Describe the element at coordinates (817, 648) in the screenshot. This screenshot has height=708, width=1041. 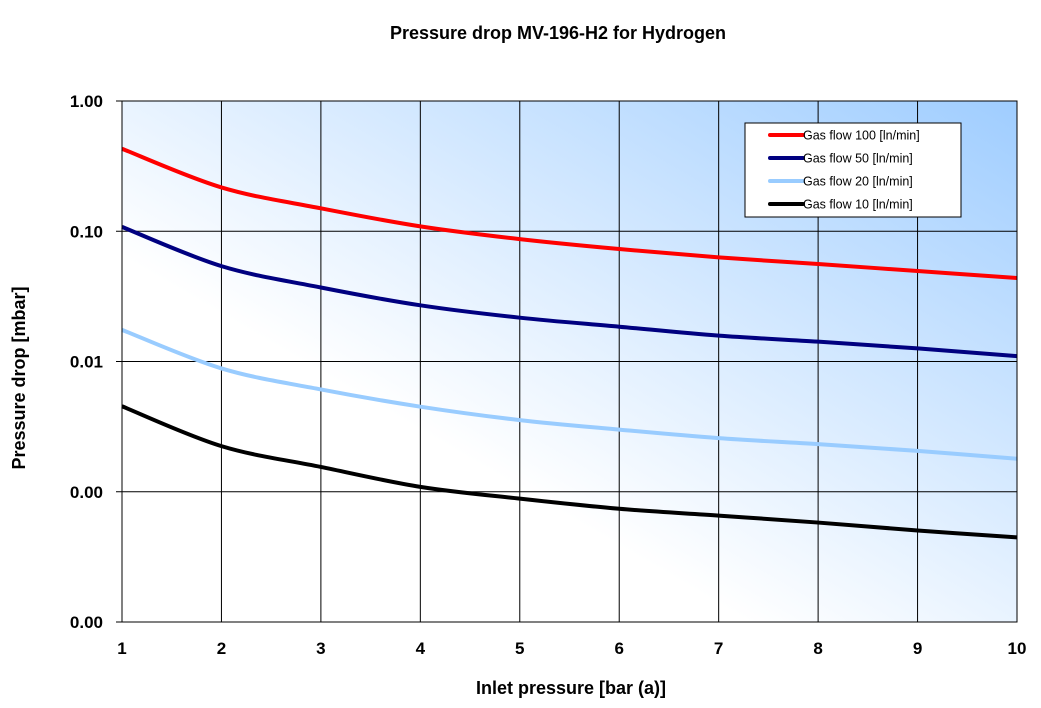
I see `x-tick-label: 8` at that location.